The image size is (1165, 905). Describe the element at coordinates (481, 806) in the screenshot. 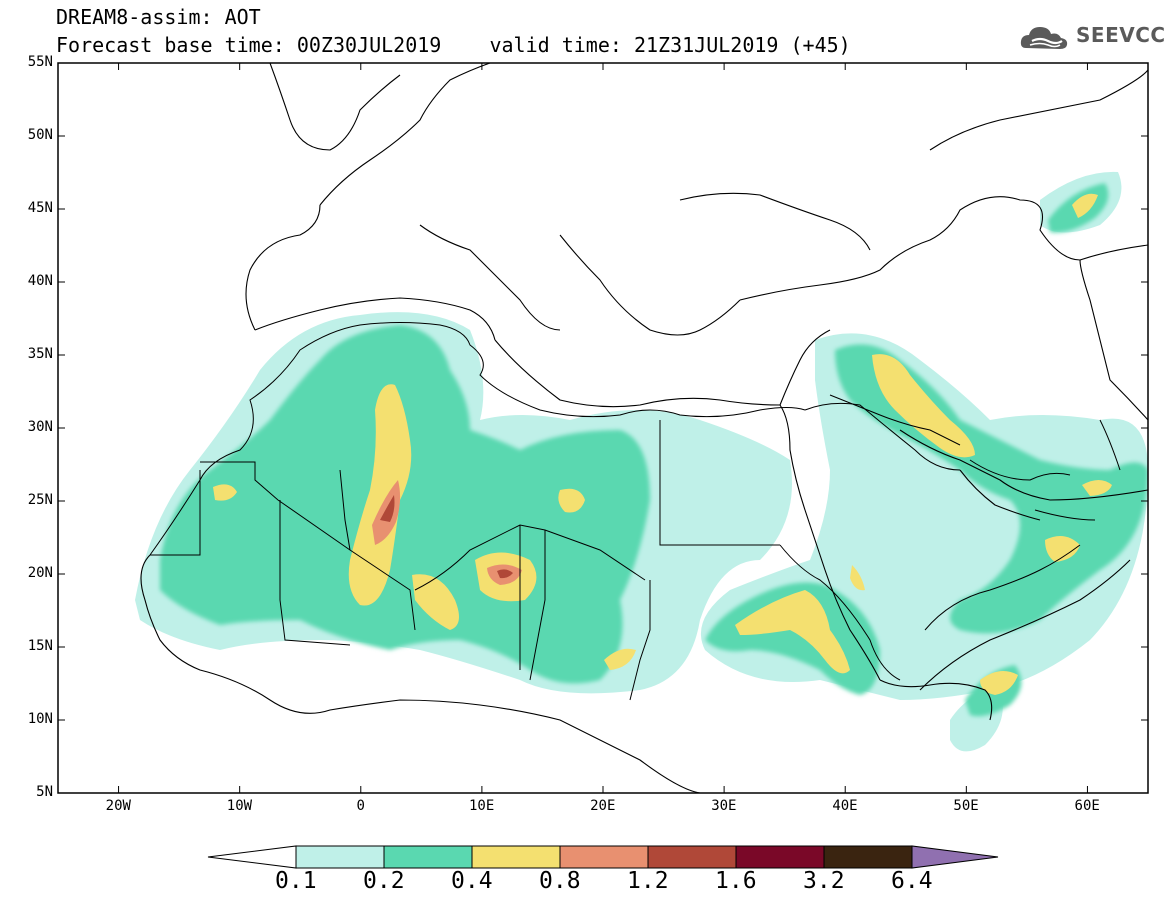

I see `lon-label: 10E` at that location.